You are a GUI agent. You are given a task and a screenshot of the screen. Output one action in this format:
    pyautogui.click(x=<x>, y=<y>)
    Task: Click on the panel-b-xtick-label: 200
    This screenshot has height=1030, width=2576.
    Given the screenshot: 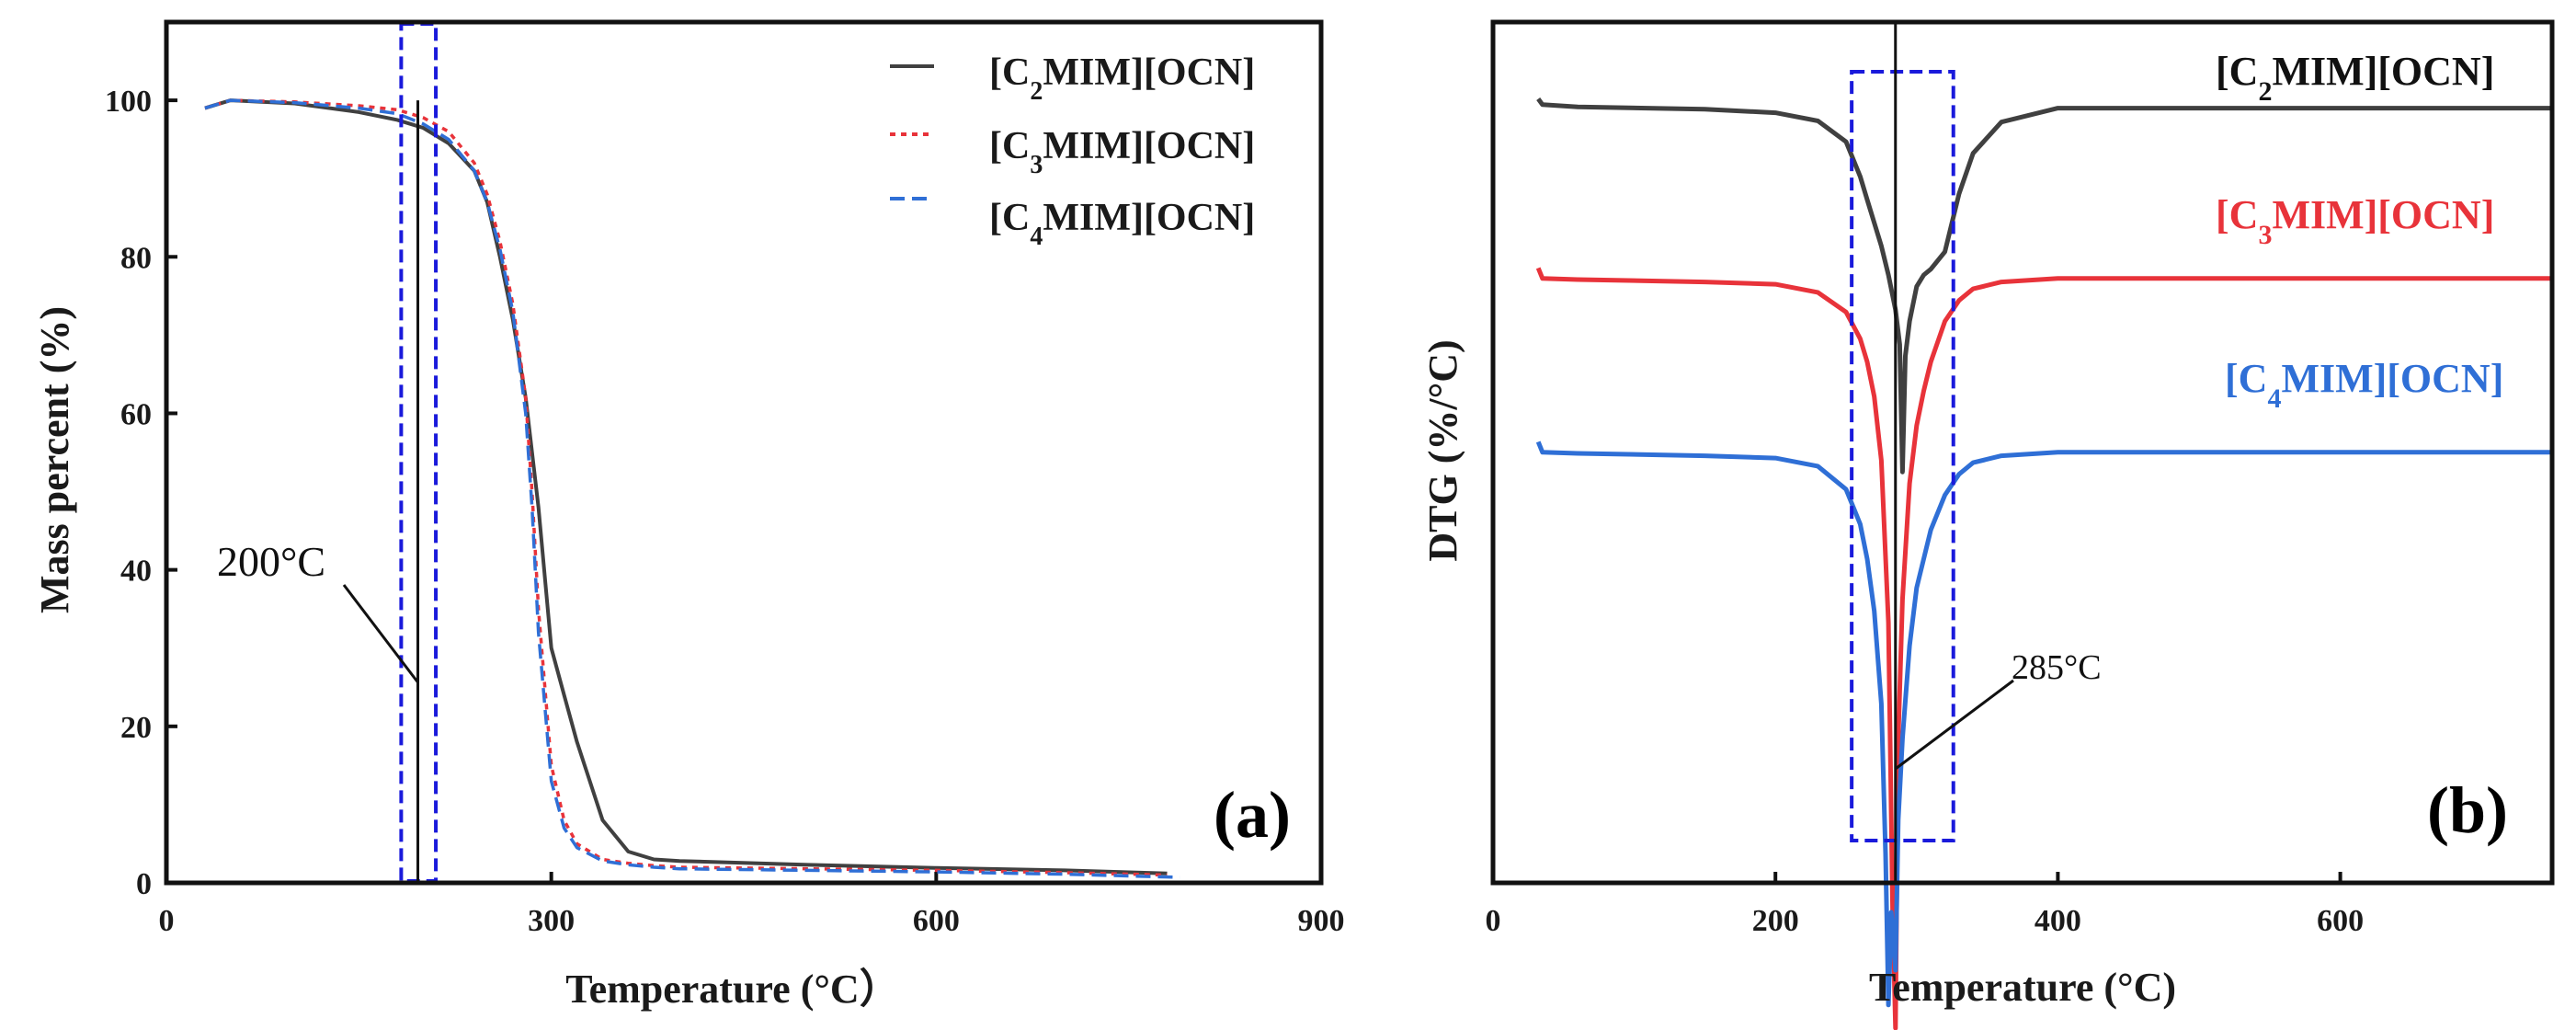 What is the action you would take?
    pyautogui.click(x=1775, y=921)
    